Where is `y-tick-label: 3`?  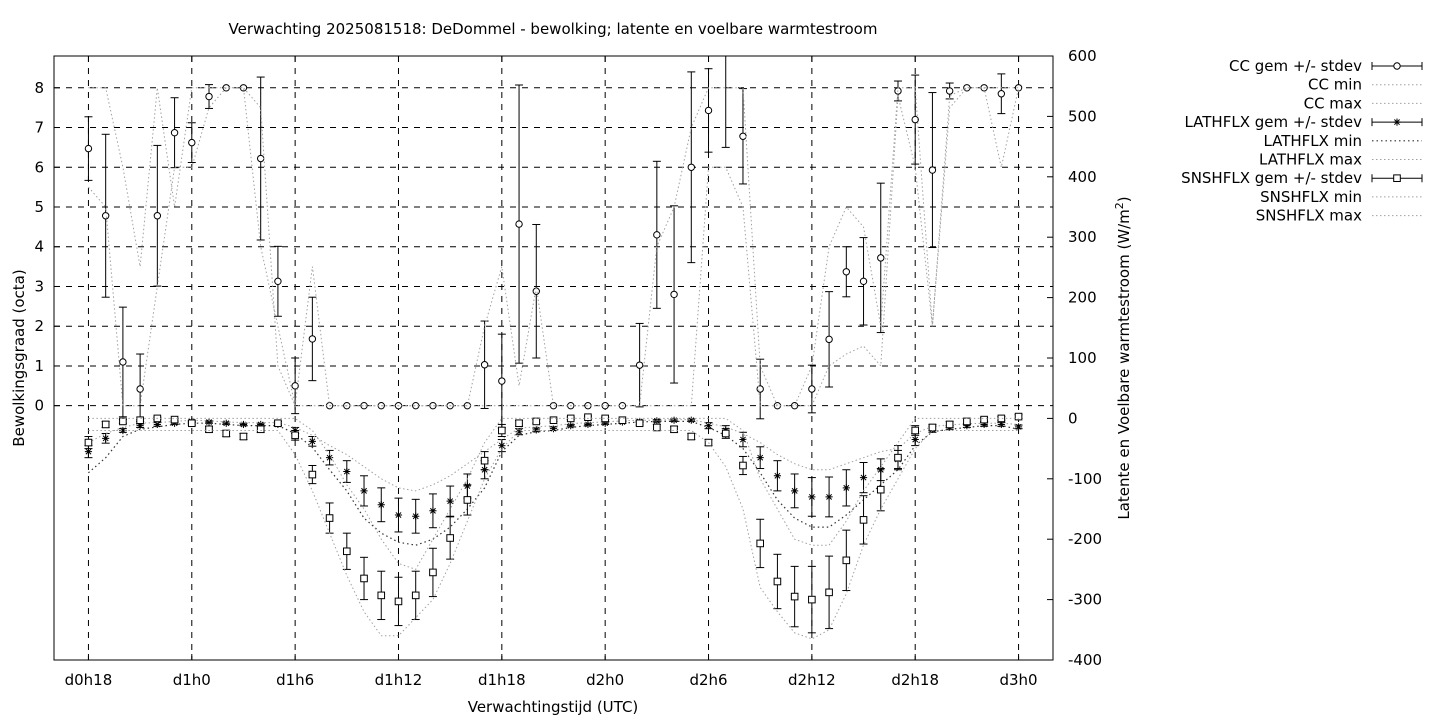 y-tick-label: 3 is located at coordinates (39, 286).